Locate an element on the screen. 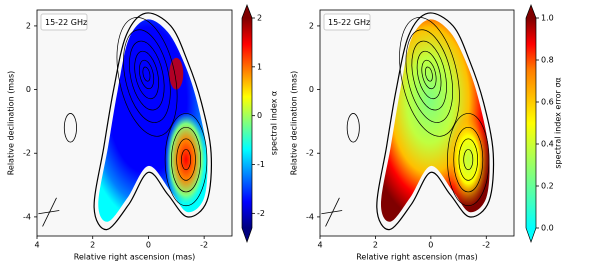 This screenshot has height=264, width=598. colorbar-frame is located at coordinates (247, 124).